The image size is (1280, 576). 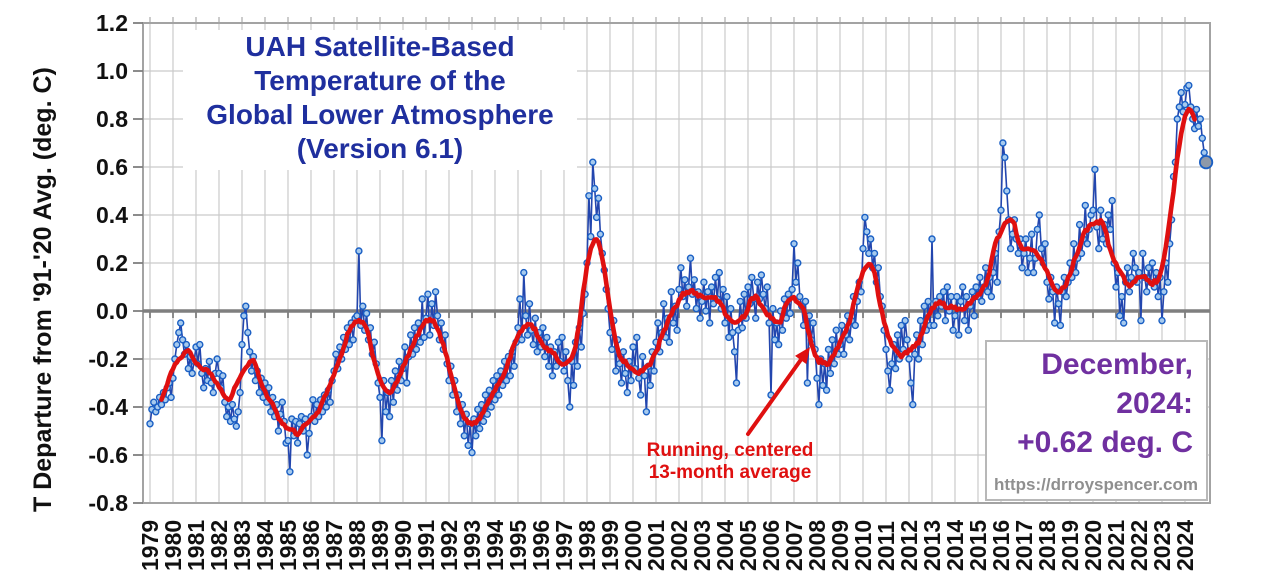 I want to click on running-average-annotation: Running, centered 13-month average, so click(x=730, y=462).